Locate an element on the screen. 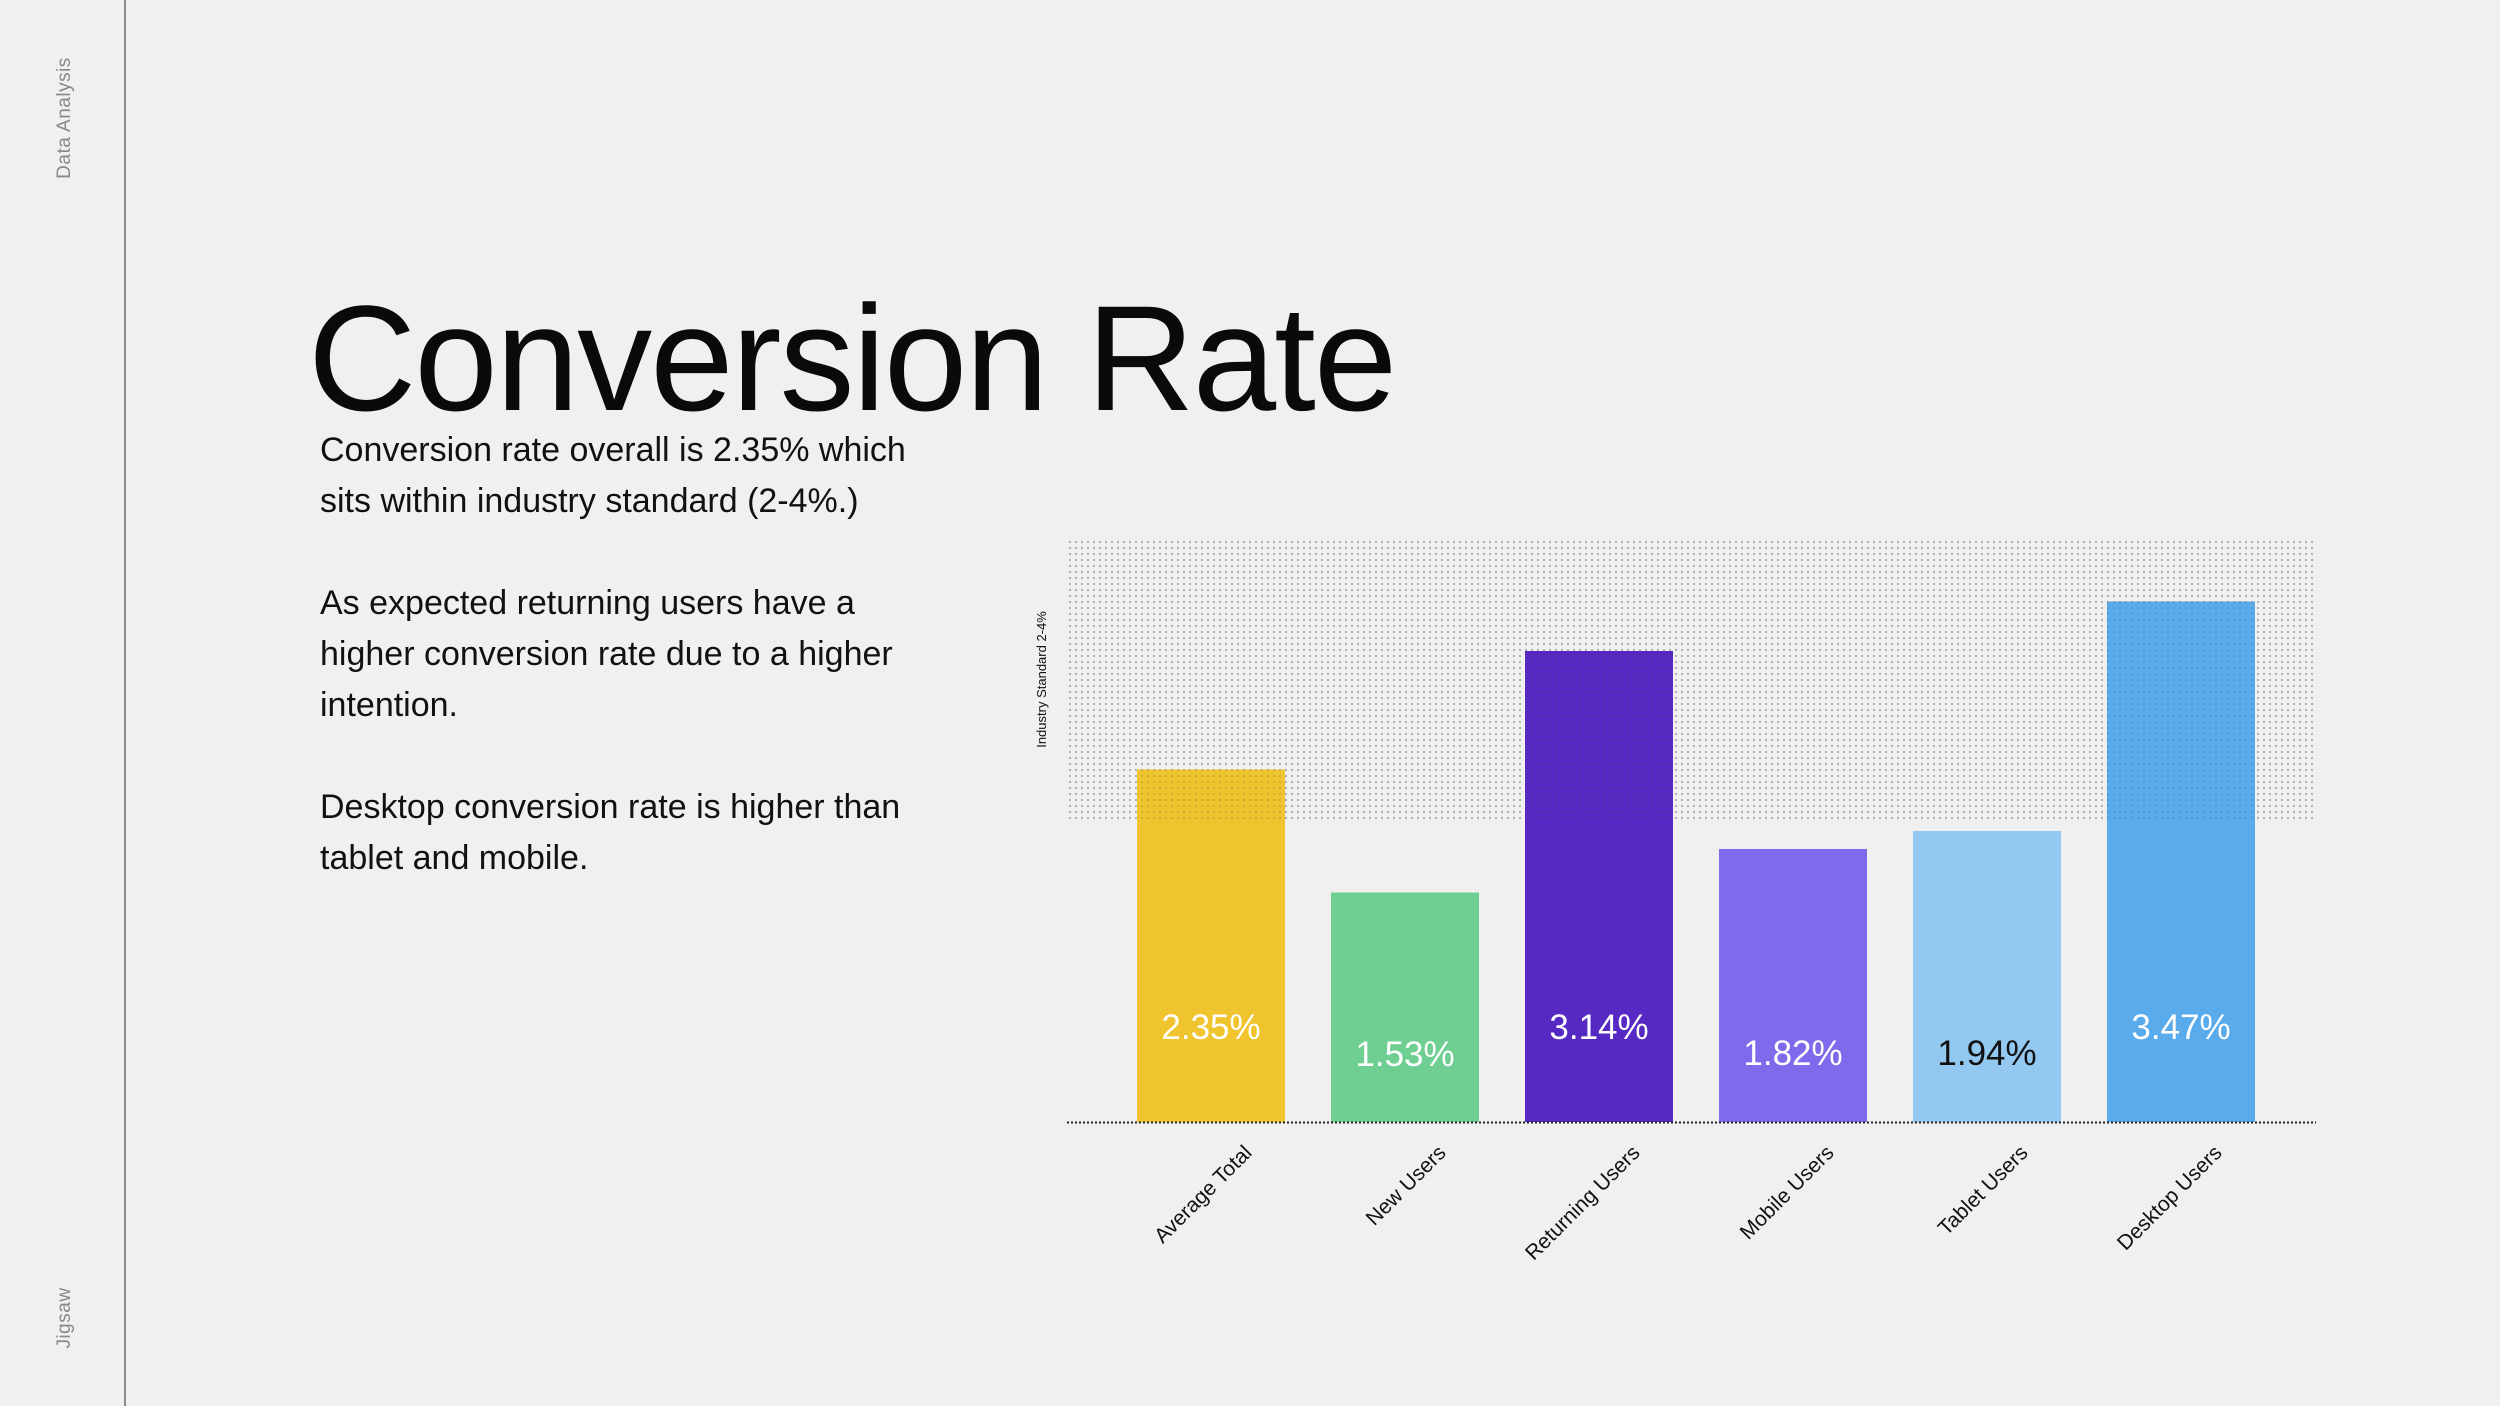  bar-tablet-users is located at coordinates (1987, 976).